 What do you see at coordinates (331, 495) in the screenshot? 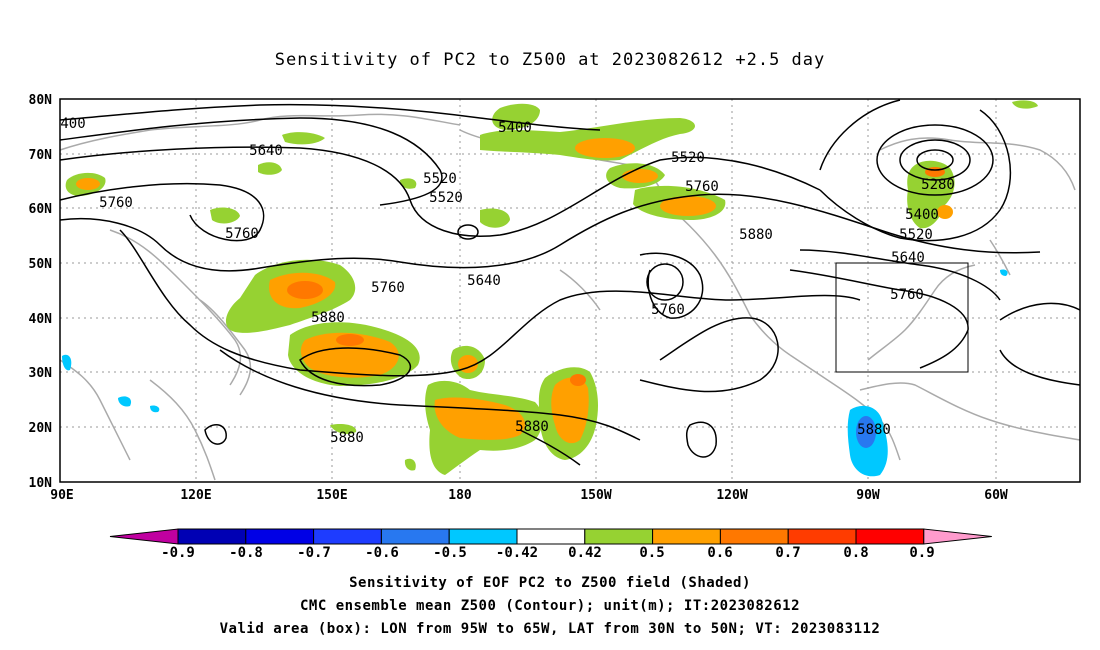
I see `lon-label: 150E` at bounding box center [331, 495].